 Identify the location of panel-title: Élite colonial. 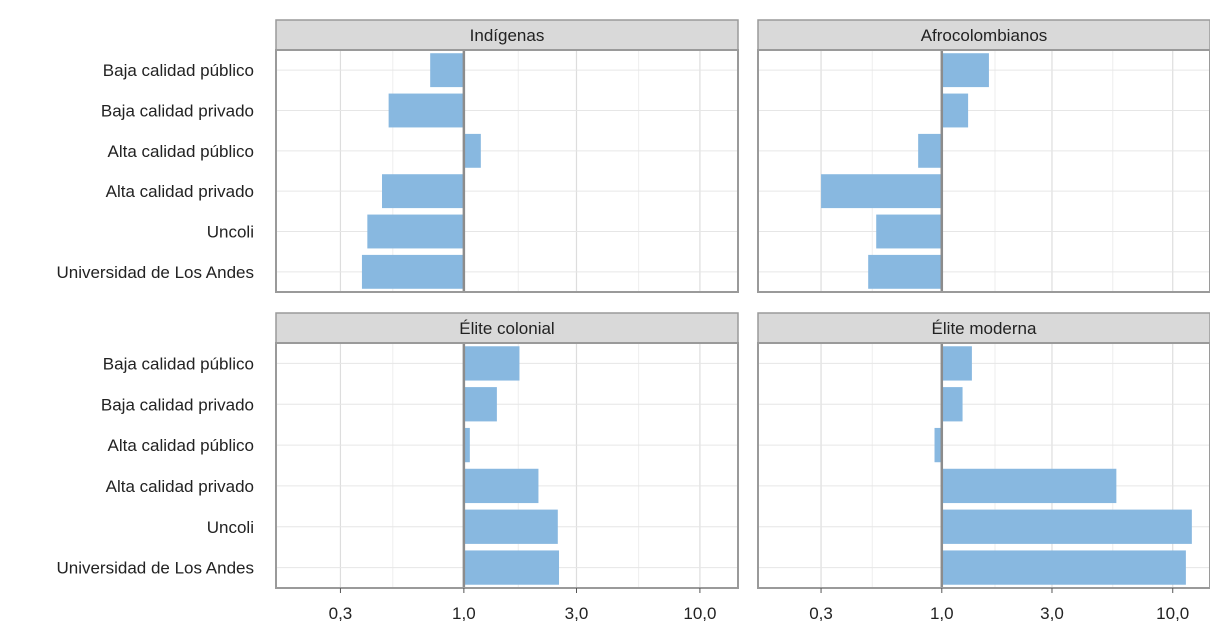
(506, 328).